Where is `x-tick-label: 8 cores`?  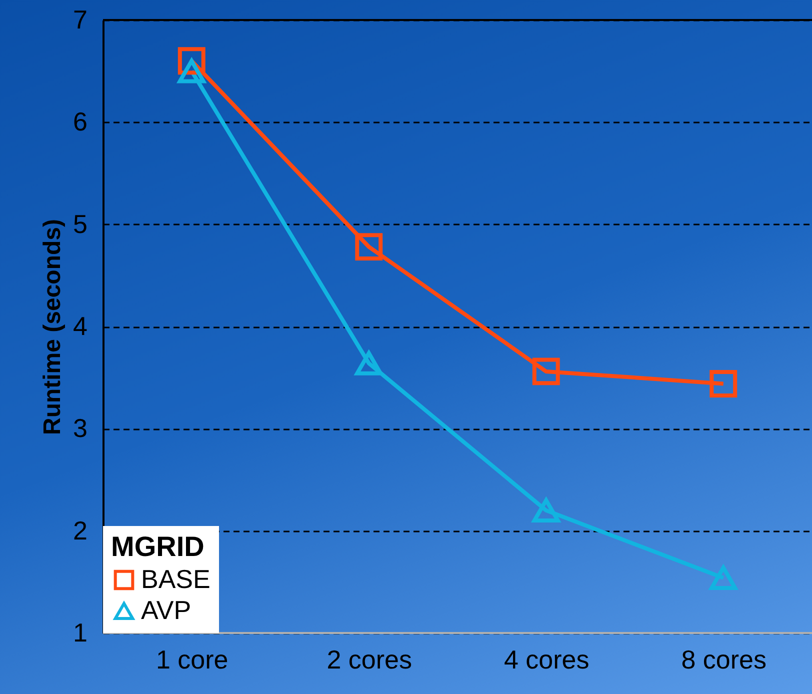
x-tick-label: 8 cores is located at coordinates (724, 659).